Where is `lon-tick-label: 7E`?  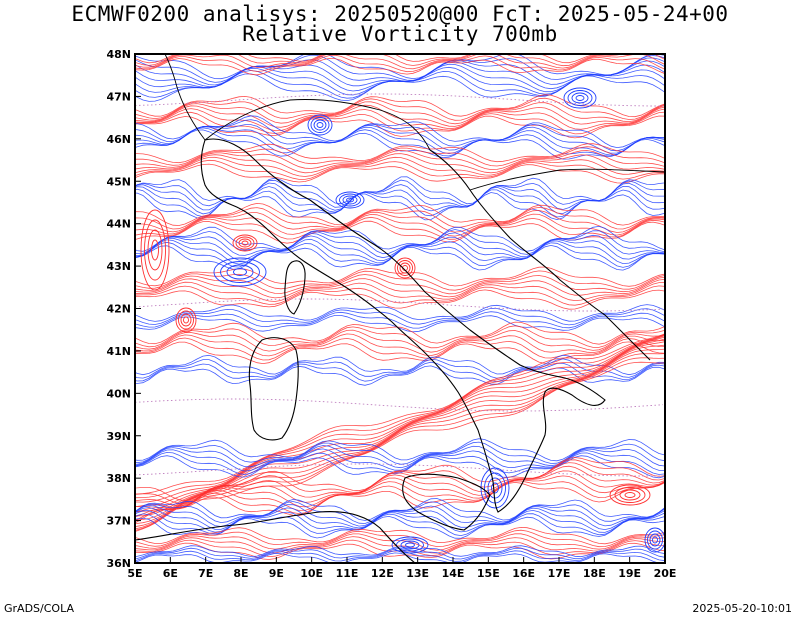 lon-tick-label: 7E is located at coordinates (205, 573).